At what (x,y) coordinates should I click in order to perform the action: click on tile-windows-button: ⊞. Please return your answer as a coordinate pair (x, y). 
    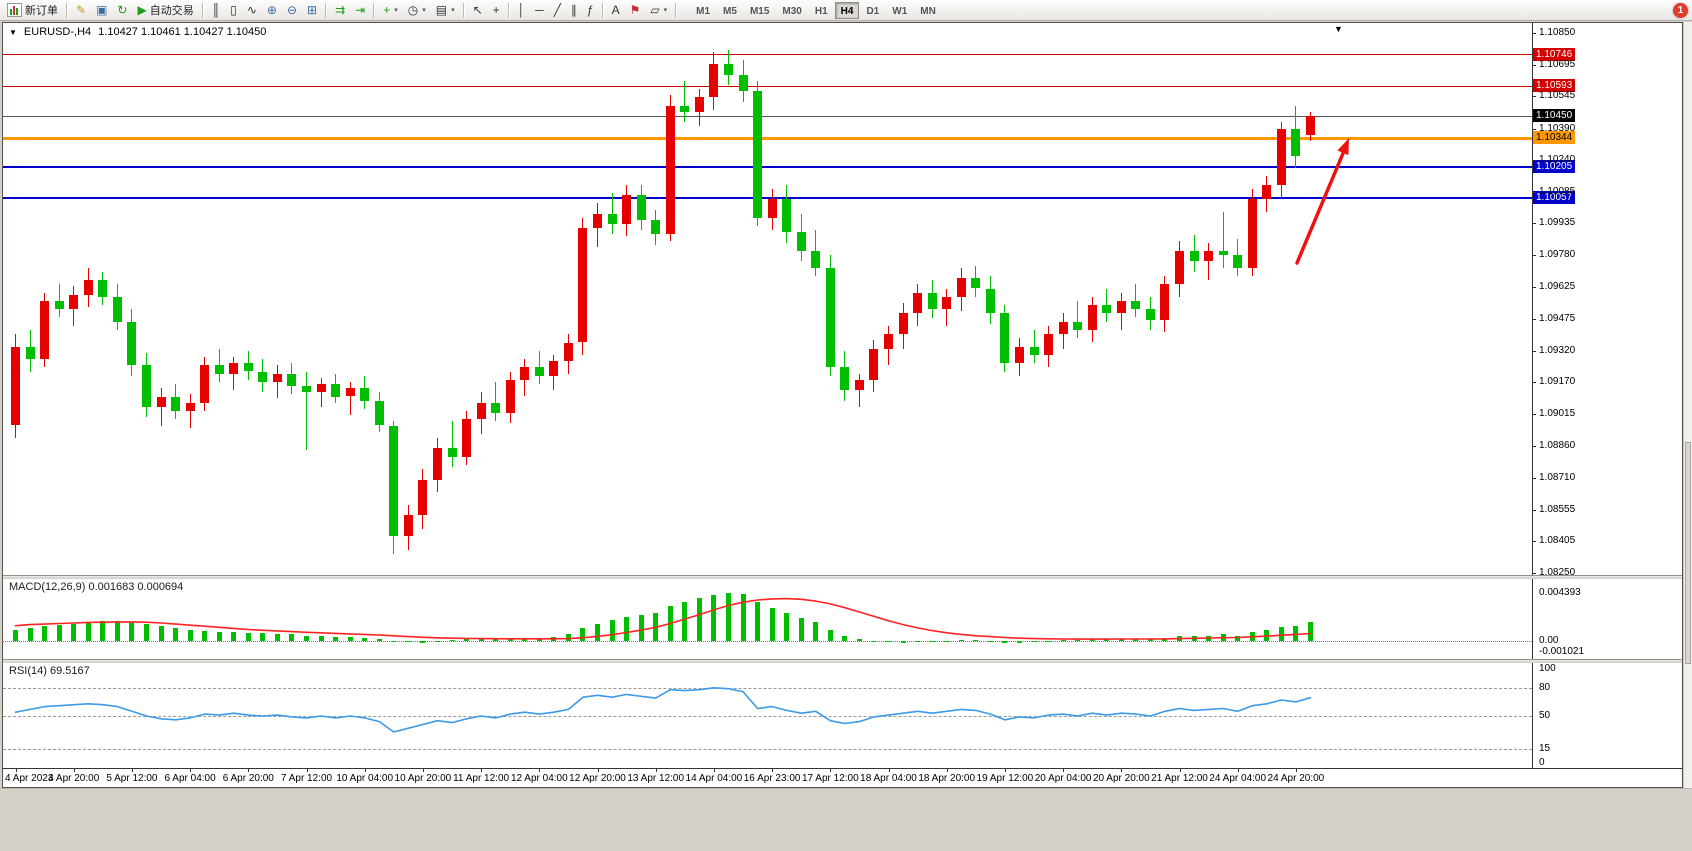
    Looking at the image, I should click on (312, 10).